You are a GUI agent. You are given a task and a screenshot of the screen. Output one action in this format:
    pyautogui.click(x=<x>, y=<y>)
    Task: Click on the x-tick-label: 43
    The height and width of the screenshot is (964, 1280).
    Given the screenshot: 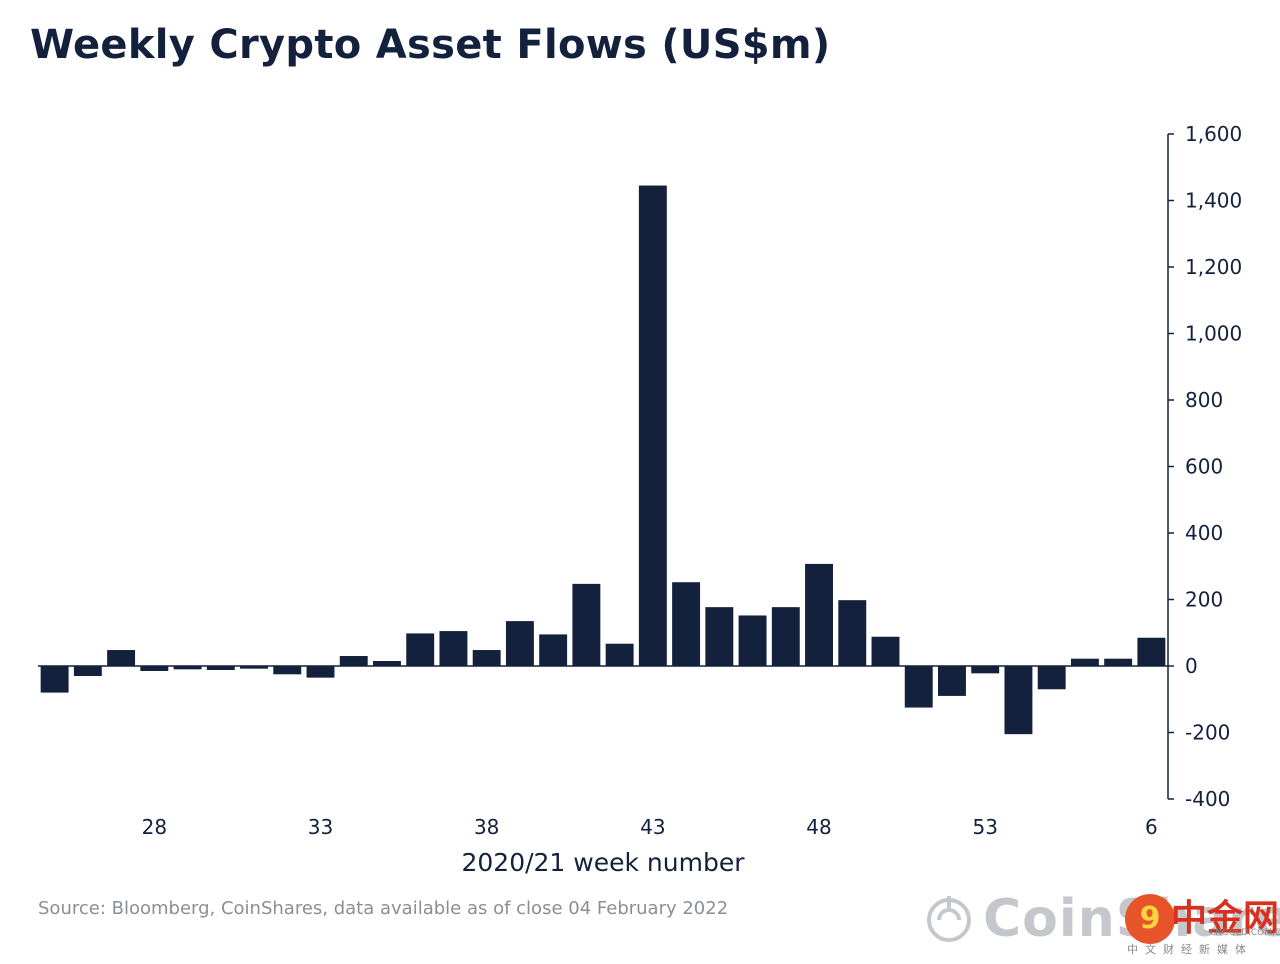 What is the action you would take?
    pyautogui.click(x=652, y=827)
    